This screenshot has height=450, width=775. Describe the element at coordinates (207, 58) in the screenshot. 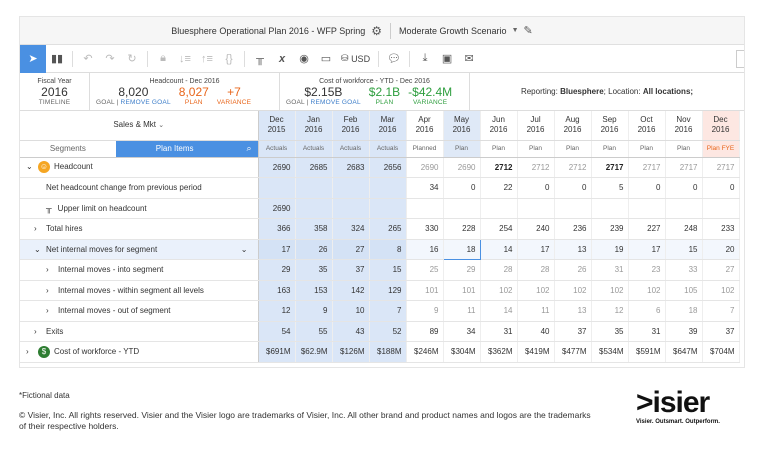

I see `sort-desc-icon: ↑≡` at that location.